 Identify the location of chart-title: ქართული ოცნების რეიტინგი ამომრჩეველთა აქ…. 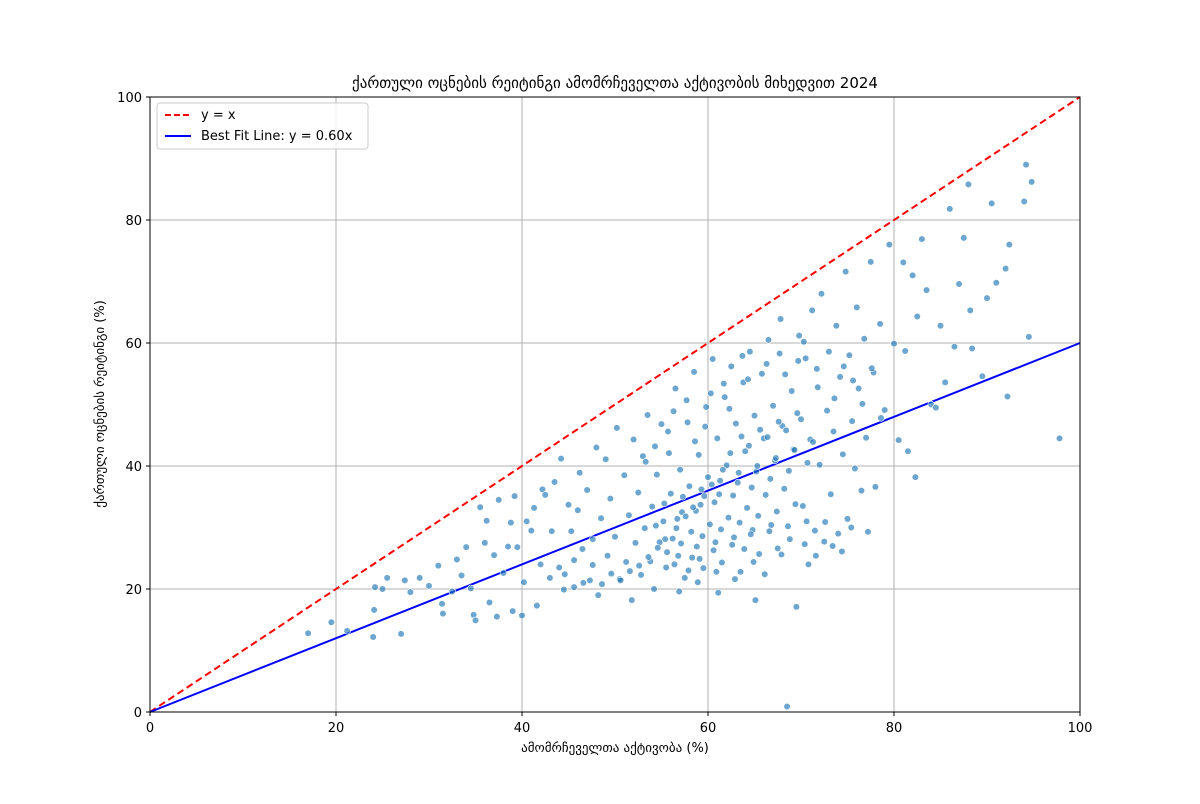
(615, 83).